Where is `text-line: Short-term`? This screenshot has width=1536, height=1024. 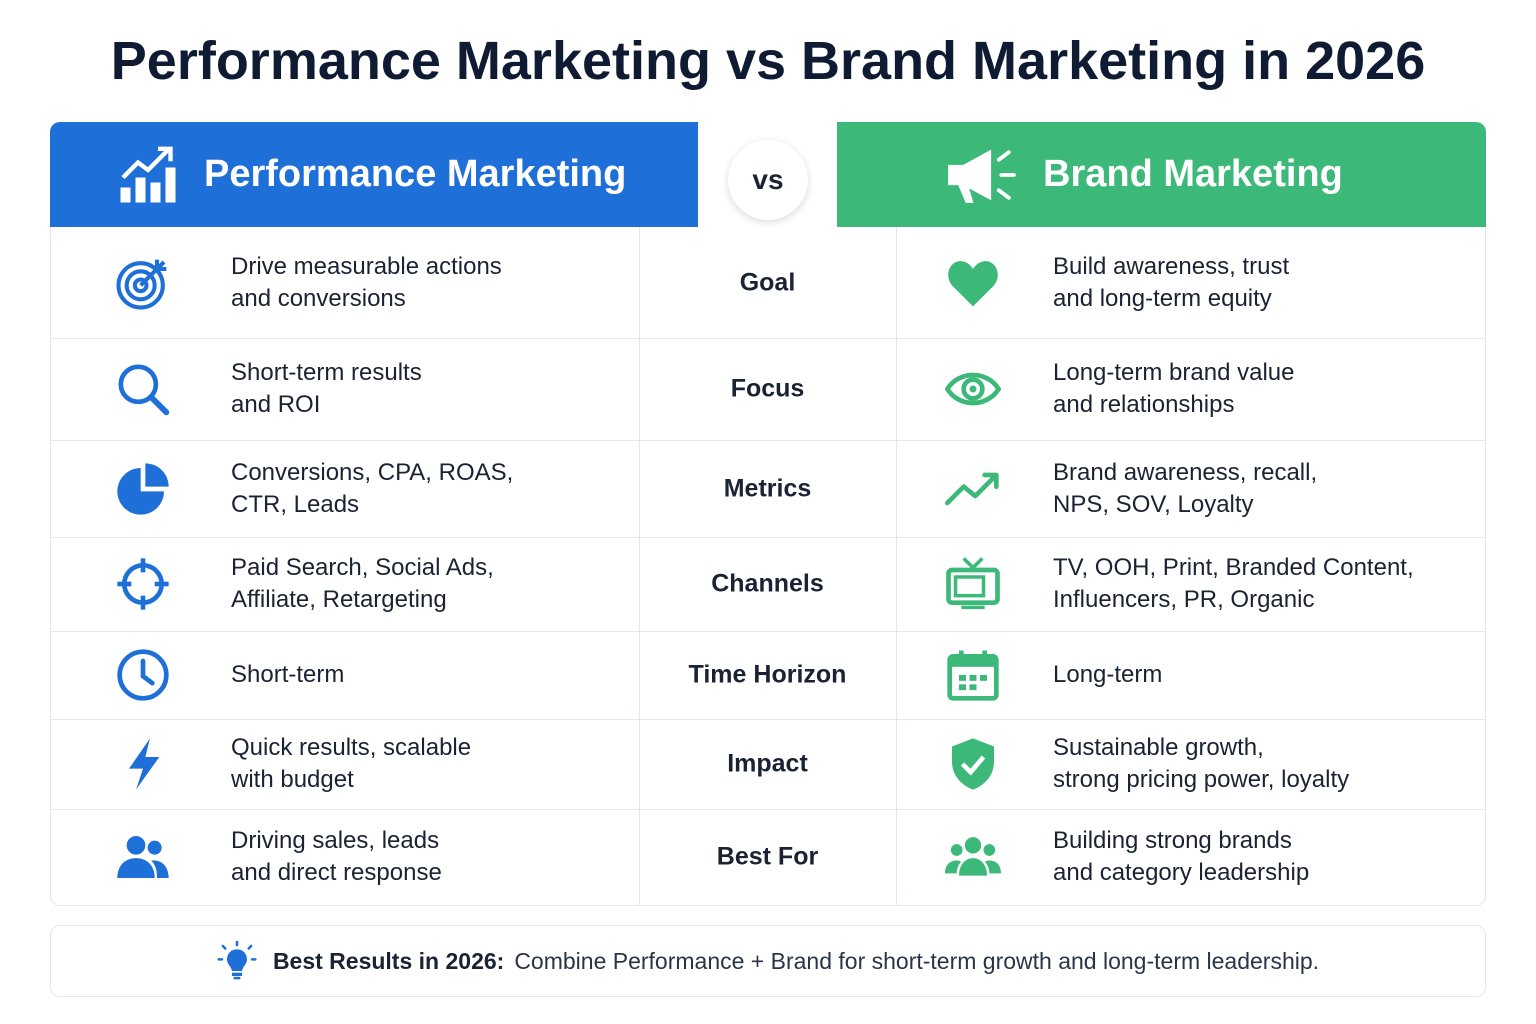 text-line: Short-term is located at coordinates (288, 674).